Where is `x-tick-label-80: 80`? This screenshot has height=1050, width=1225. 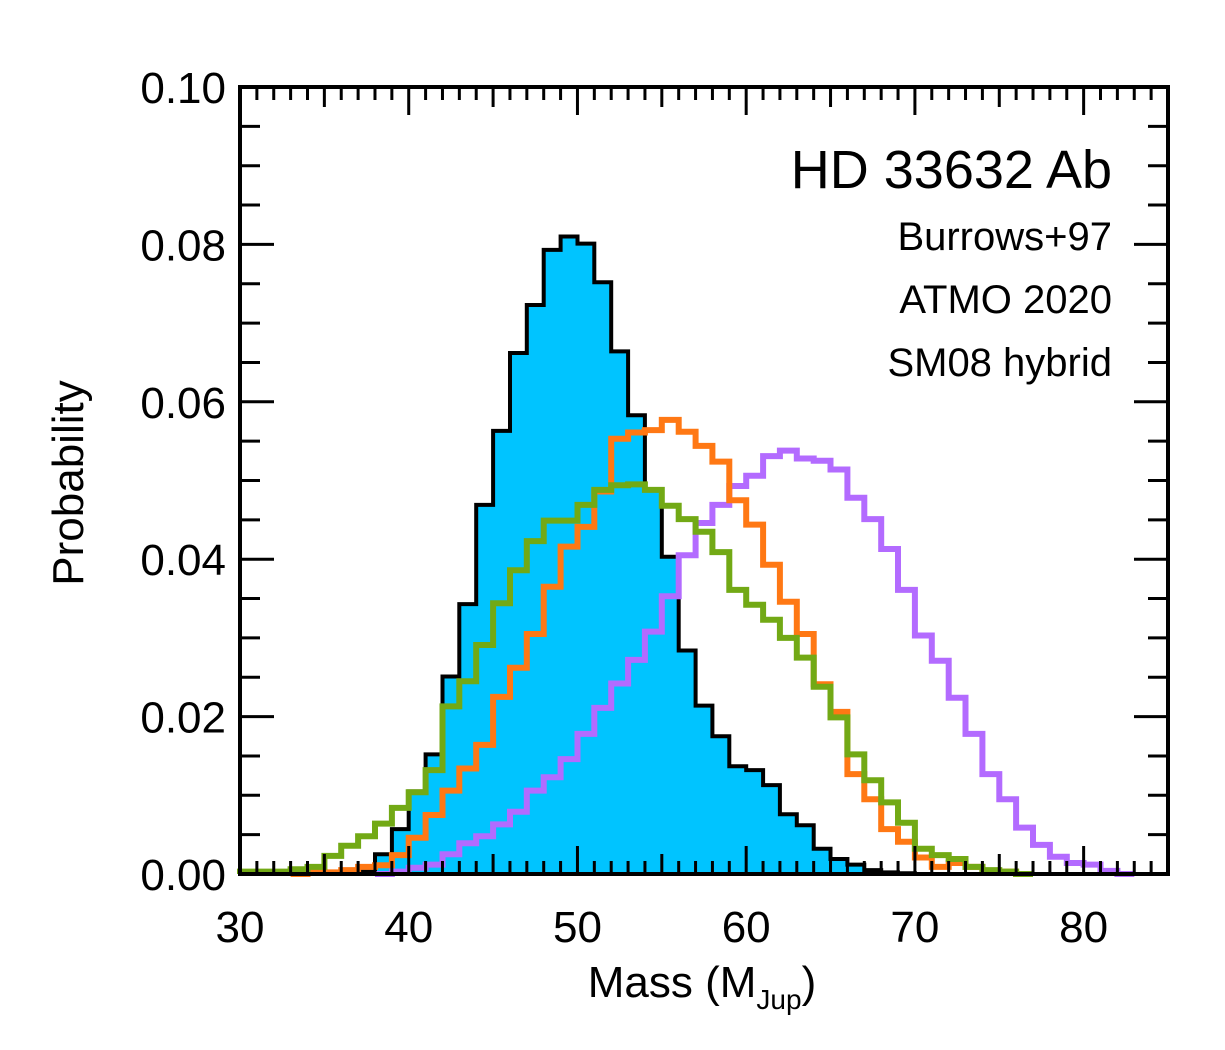
x-tick-label-80: 80 is located at coordinates (1083, 927).